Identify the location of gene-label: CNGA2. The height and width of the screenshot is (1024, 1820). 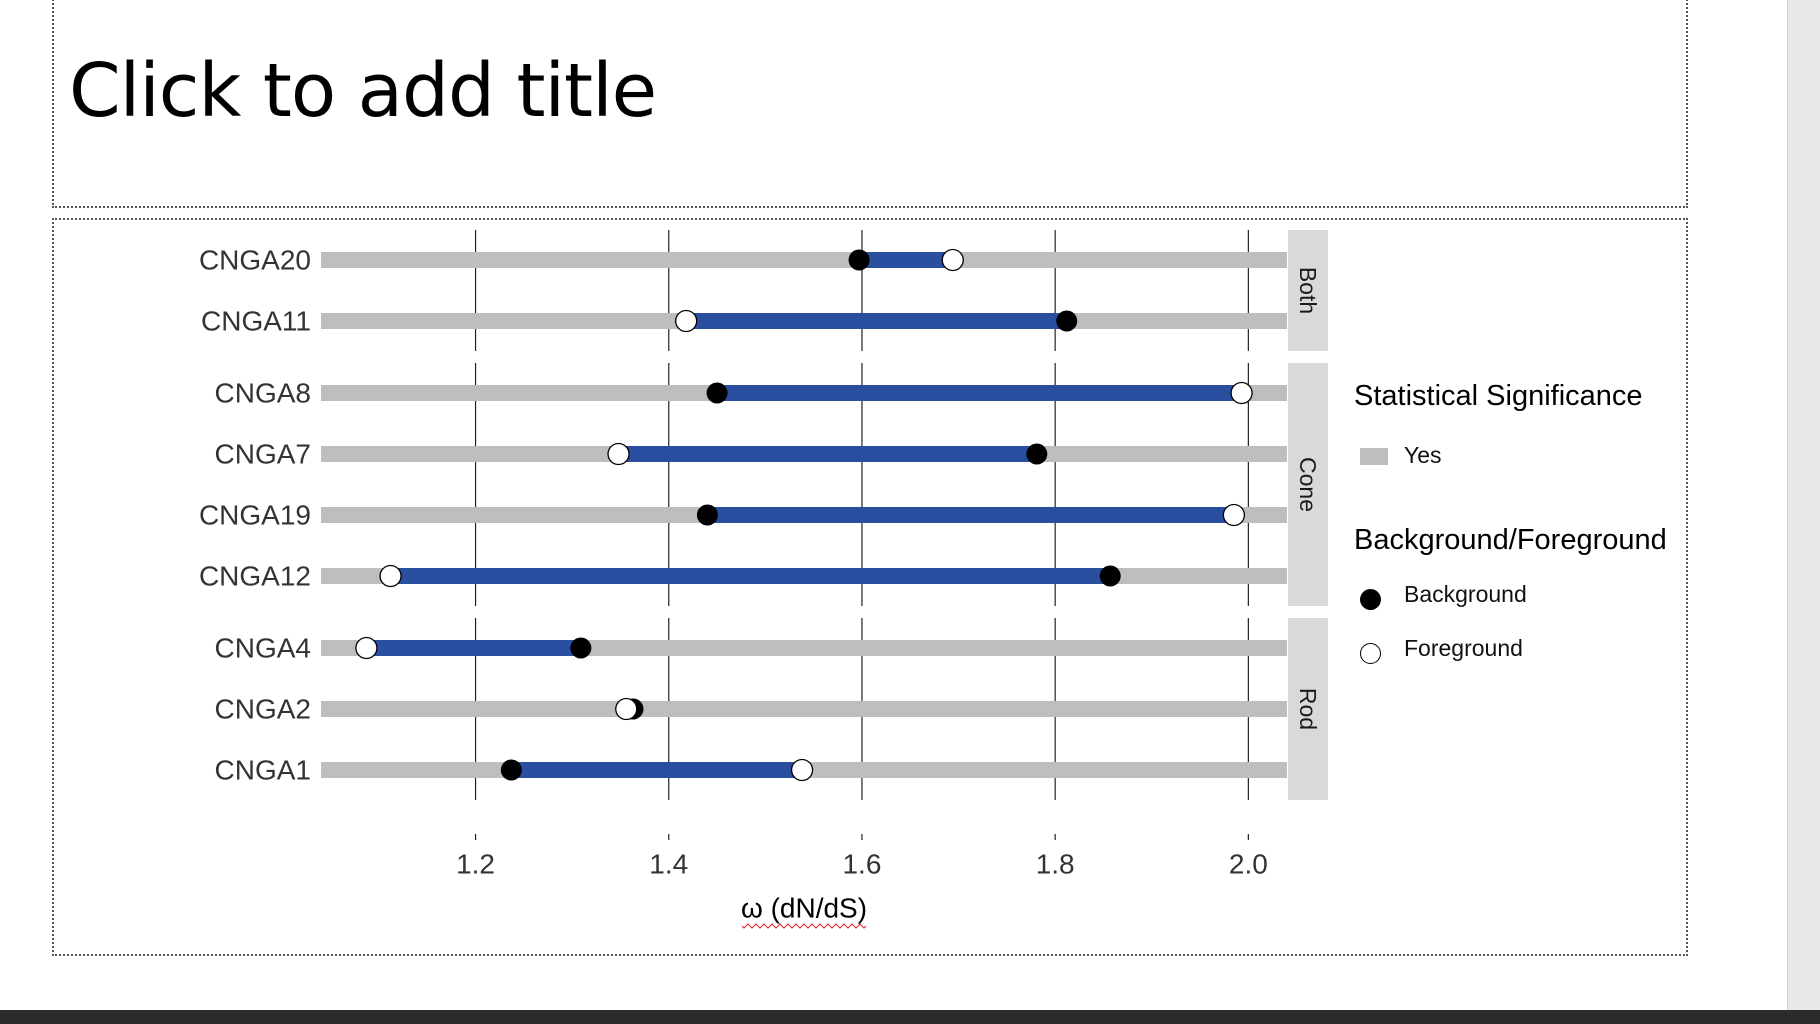
(263, 709).